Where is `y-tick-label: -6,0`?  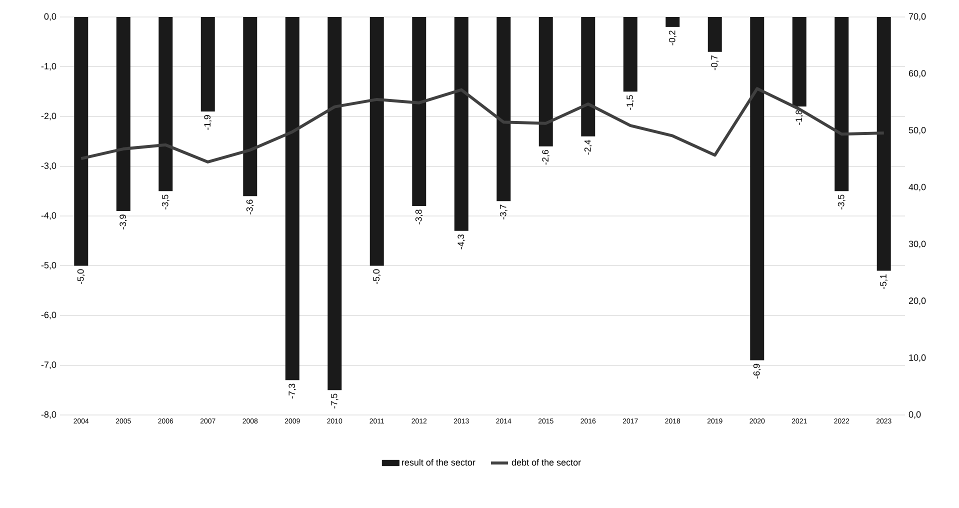
y-tick-label: -6,0 is located at coordinates (48, 316).